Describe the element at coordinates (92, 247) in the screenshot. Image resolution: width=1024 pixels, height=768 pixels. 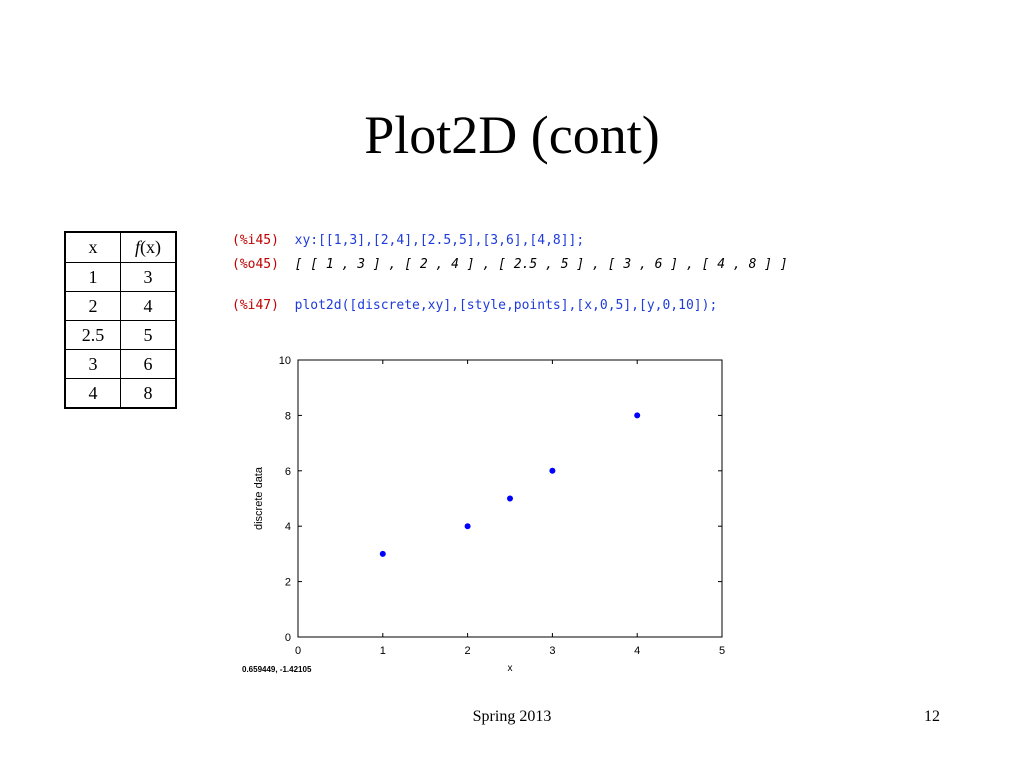
I see `header-x: x` at that location.